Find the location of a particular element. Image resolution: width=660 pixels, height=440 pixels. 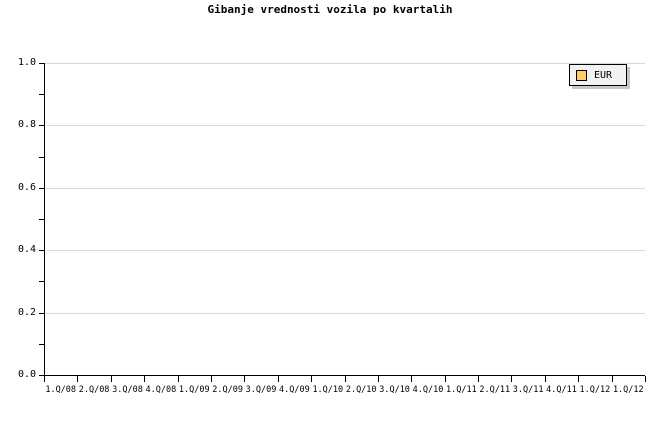

x-axis-tick-label: 4.Q/10 is located at coordinates (428, 390).